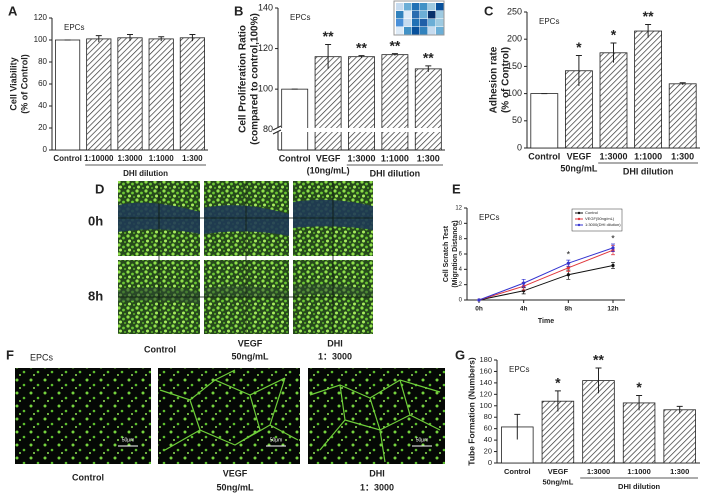  Describe the element at coordinates (238, 10) in the screenshot. I see `panel-label: B` at that location.